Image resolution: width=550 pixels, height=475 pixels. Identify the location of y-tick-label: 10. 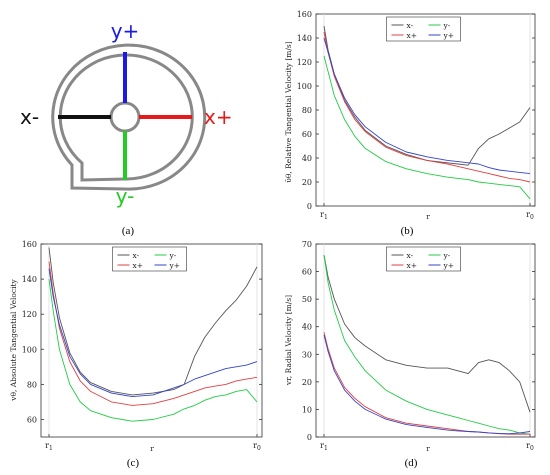
(307, 409).